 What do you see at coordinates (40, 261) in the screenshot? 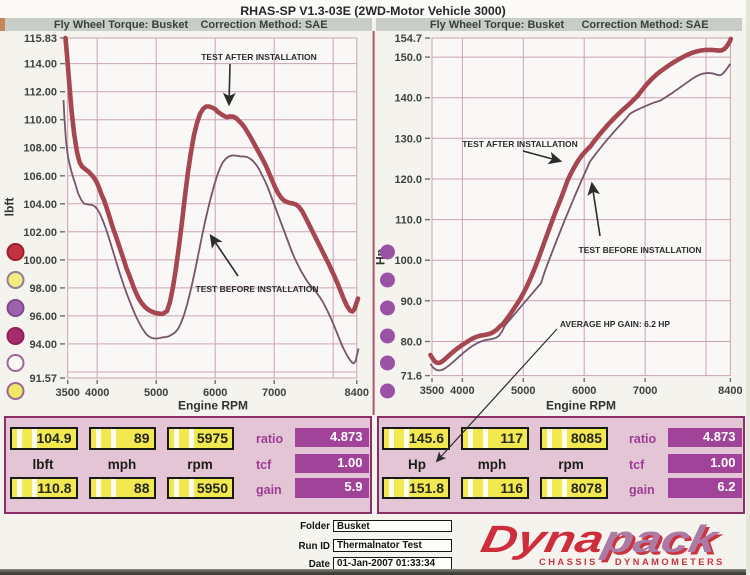
I see `svg-text: 100.00` at bounding box center [40, 261].